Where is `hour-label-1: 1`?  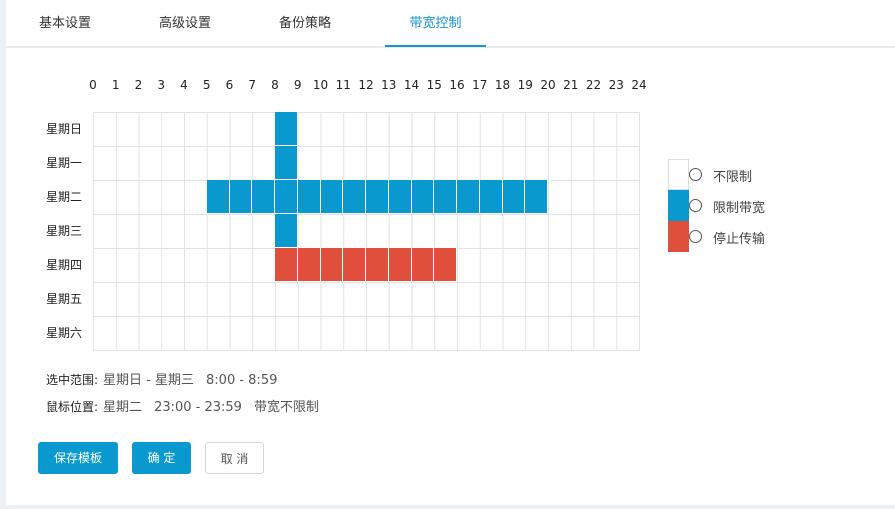 hour-label-1: 1 is located at coordinates (115, 85).